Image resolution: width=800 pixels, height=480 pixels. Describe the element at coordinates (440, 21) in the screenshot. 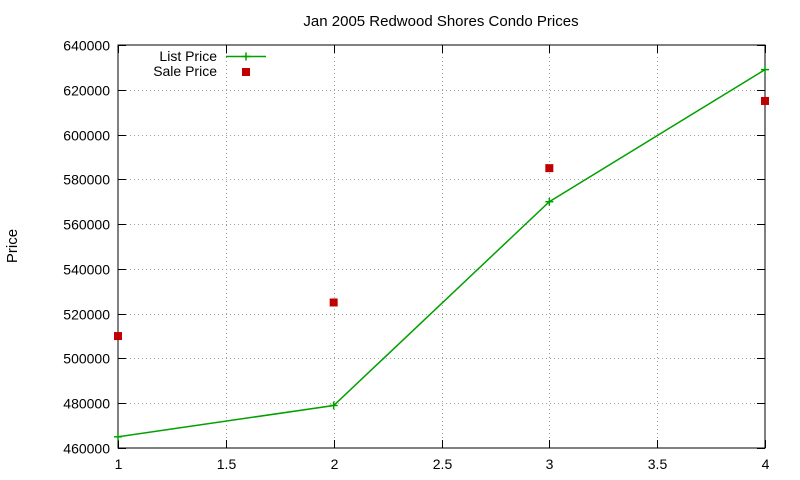

I see `chart-title: Jan 2005 Redwood Shores Condo Prices` at that location.